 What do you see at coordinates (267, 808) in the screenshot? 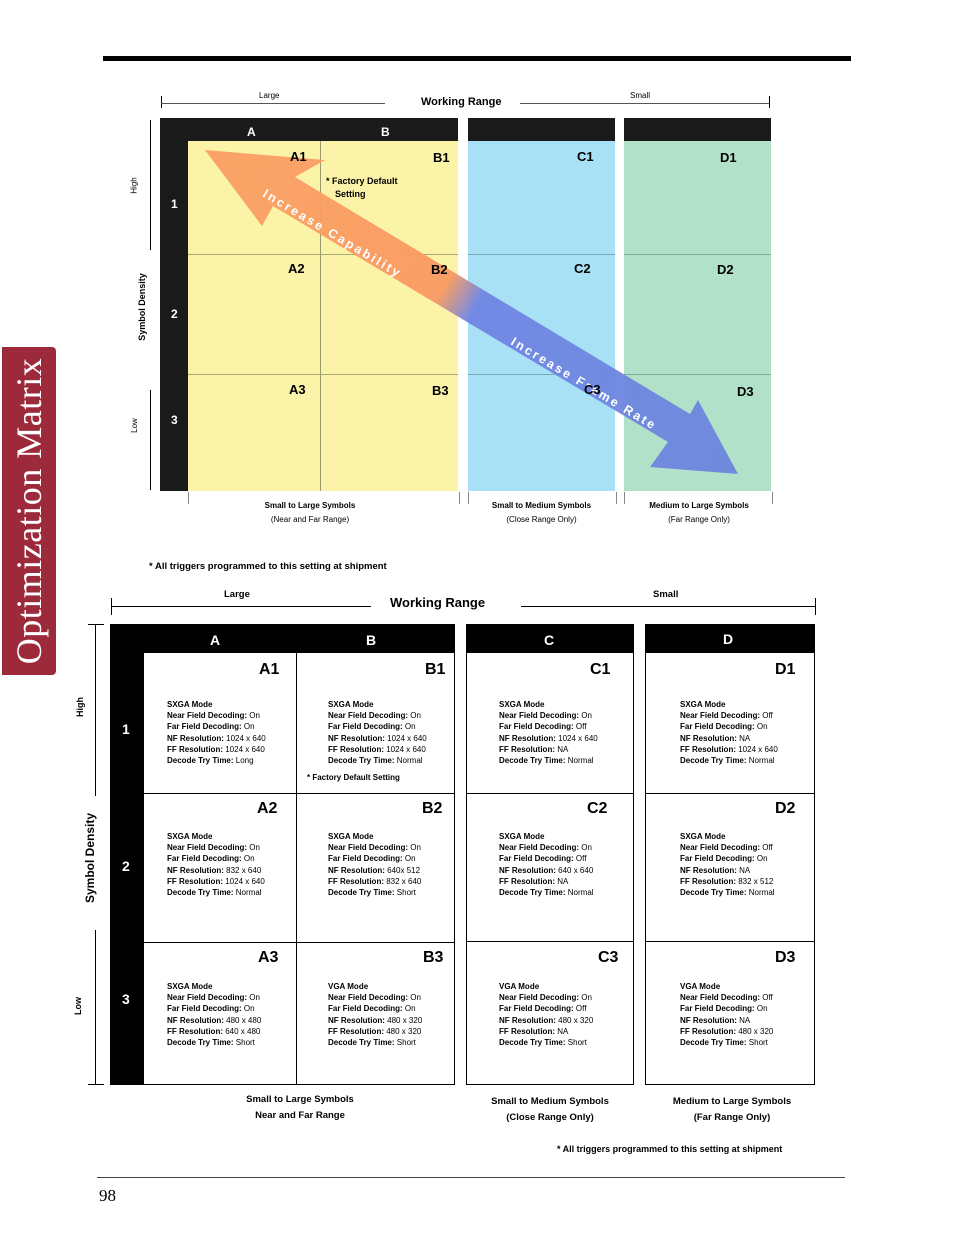
I see `cell-id-a2: A2` at bounding box center [267, 808].